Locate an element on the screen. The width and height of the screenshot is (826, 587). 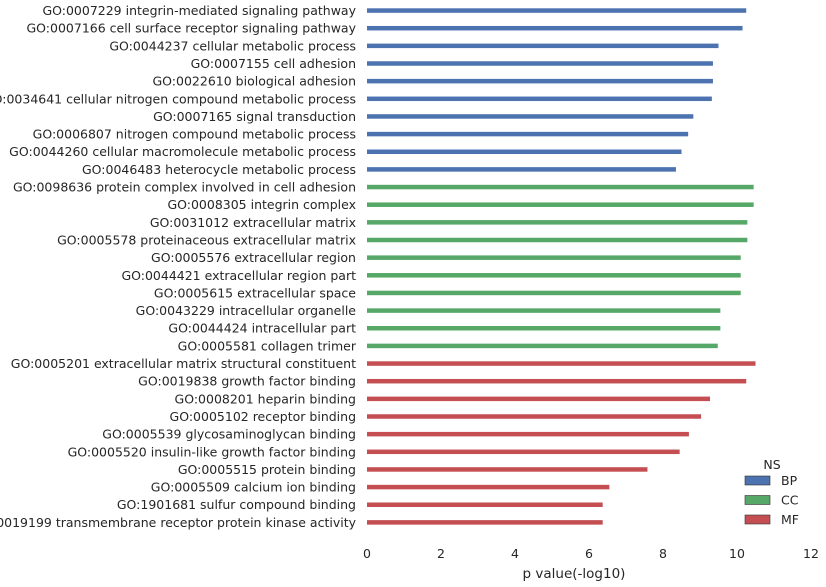
legend-label: BP is located at coordinates (789, 480).